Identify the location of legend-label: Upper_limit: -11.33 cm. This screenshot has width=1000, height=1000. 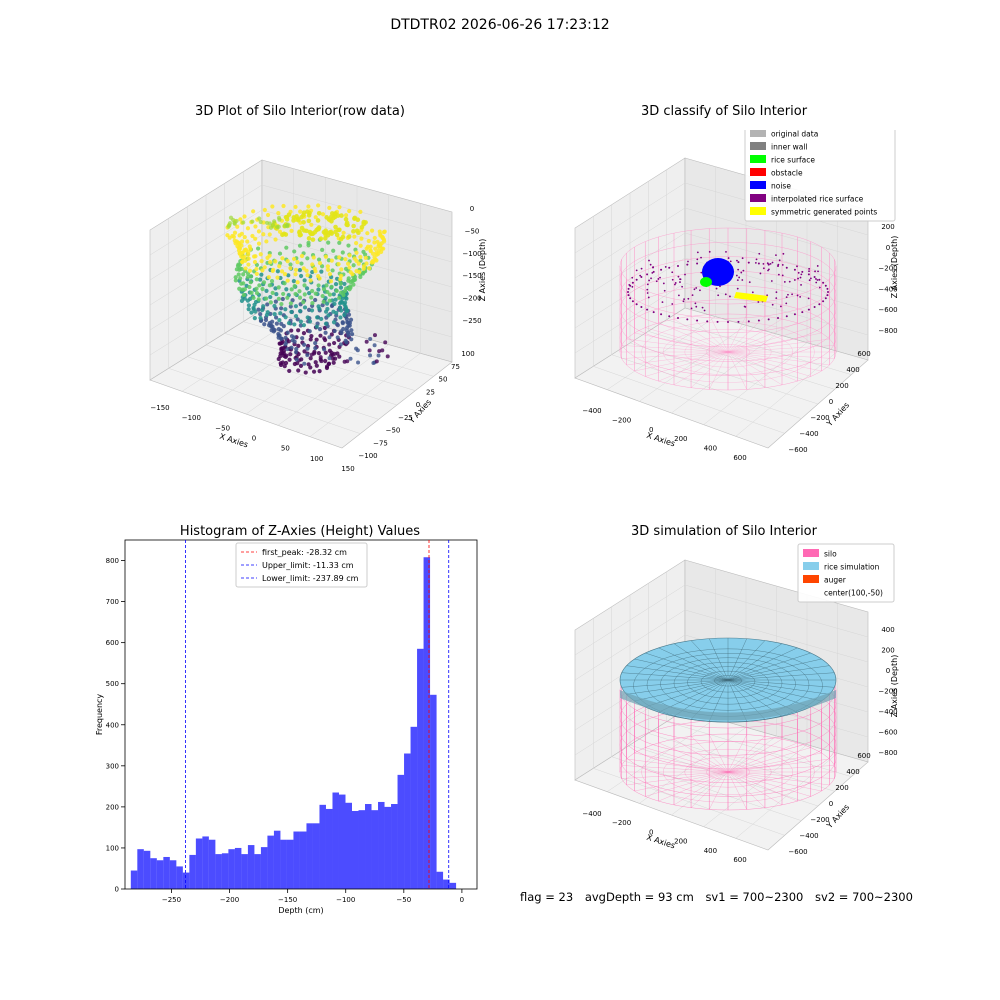
(308, 565).